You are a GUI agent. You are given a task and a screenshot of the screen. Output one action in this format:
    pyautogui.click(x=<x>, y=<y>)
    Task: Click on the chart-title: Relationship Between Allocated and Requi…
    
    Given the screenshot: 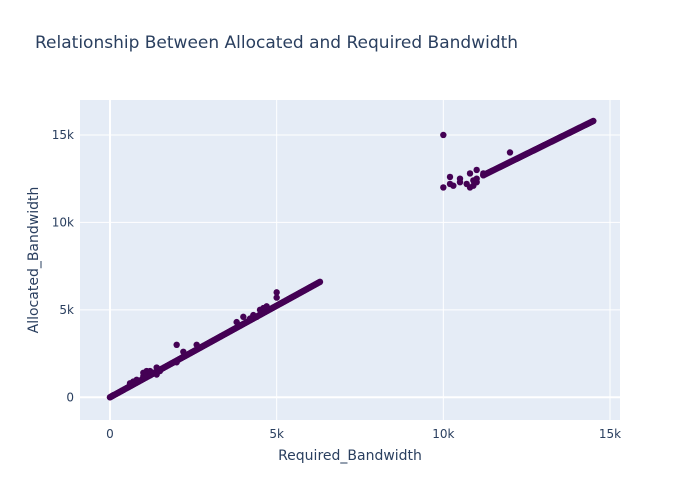 What is the action you would take?
    pyautogui.click(x=277, y=43)
    